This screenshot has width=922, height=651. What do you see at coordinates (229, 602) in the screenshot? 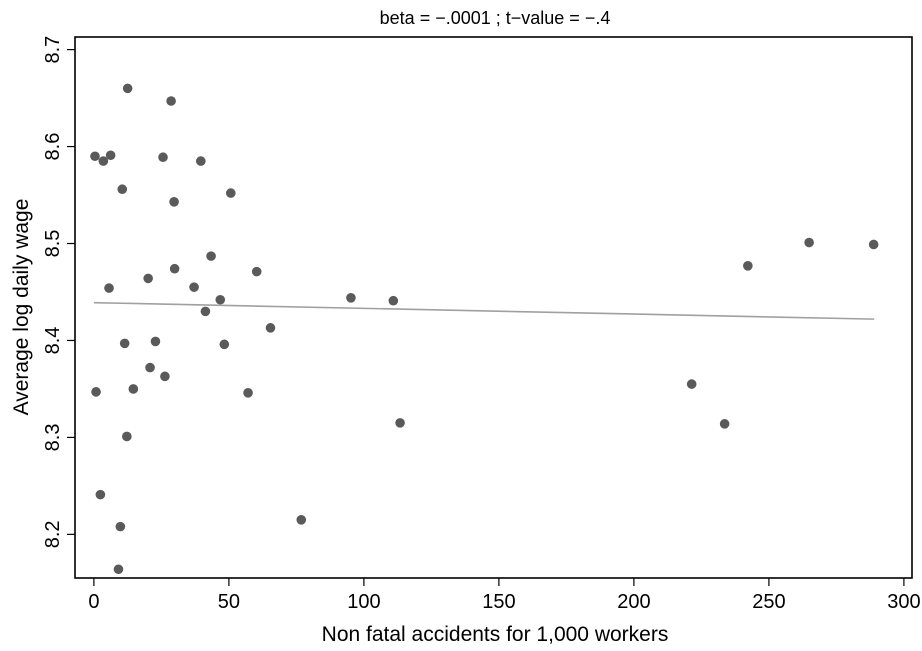
I see `x-tick-label: 50` at bounding box center [229, 602].